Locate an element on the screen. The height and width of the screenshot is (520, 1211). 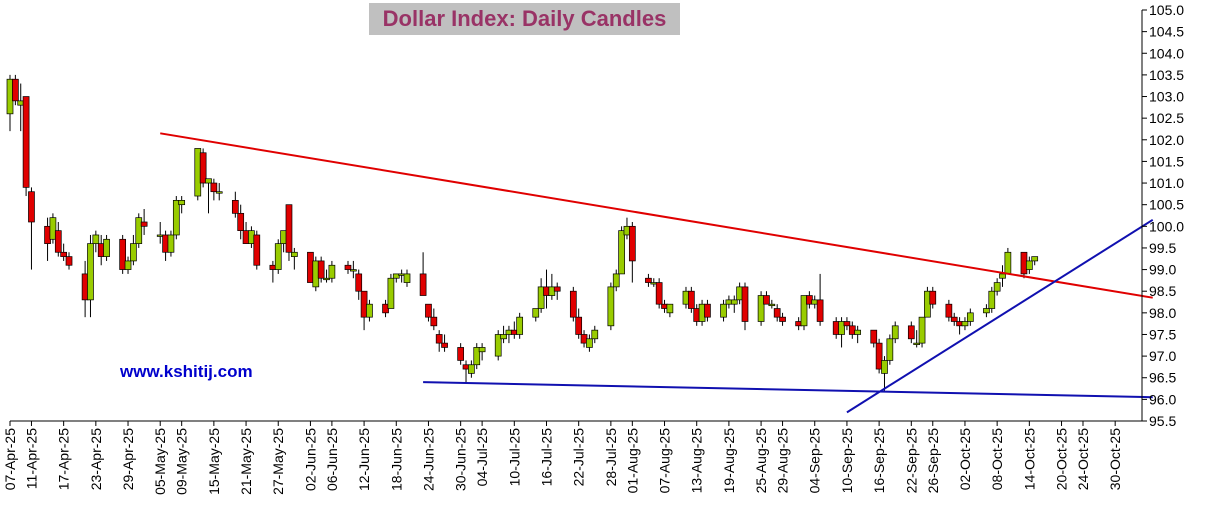
x-tick-label: 08-Oct-25 is located at coordinates (997, 459).